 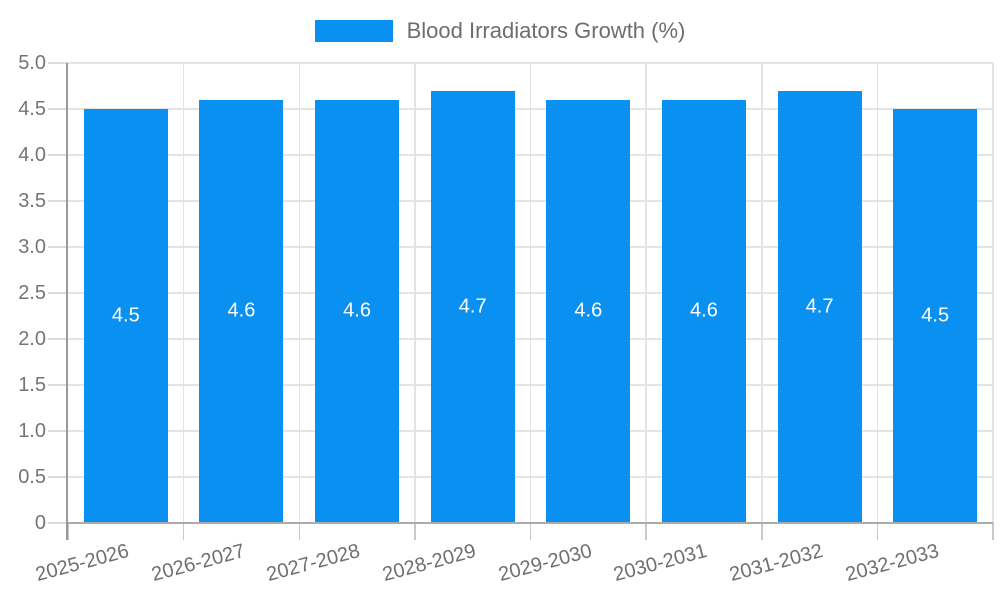 I want to click on x-axis-category-label: 2025-2026, so click(x=82, y=563).